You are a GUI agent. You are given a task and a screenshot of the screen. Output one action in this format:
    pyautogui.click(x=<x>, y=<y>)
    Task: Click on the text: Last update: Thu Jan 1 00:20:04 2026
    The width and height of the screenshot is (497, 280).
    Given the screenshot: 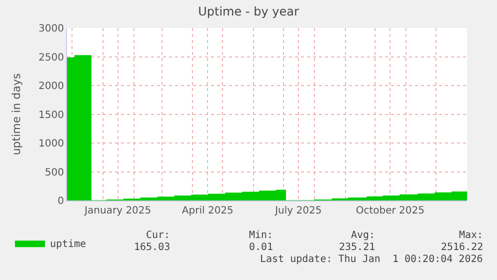 What is the action you would take?
    pyautogui.click(x=371, y=259)
    